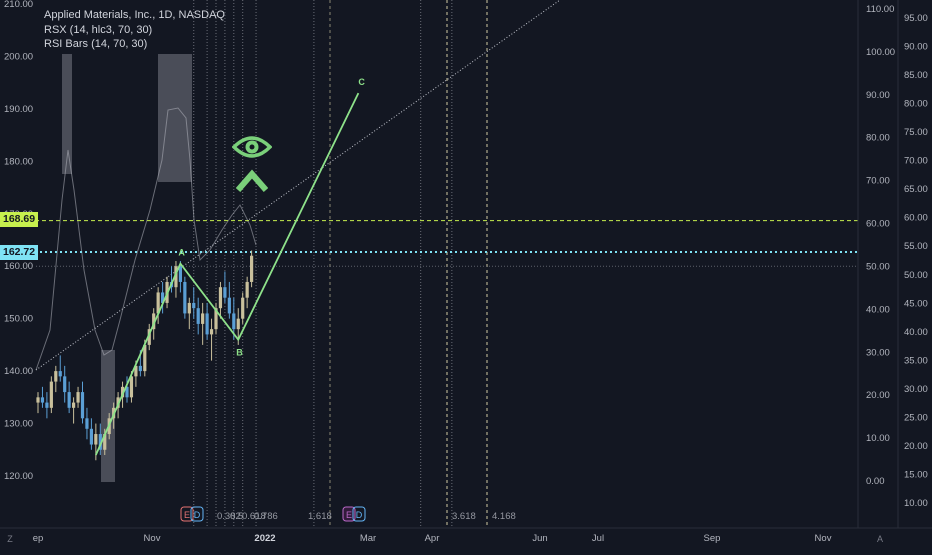  Describe the element at coordinates (878, 438) in the screenshot. I see `rsx-tick-label: 10.00` at that location.